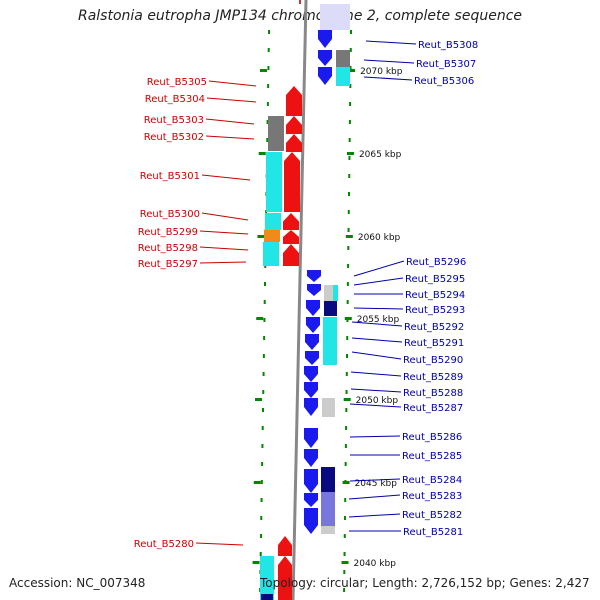 The height and width of the screenshot is (600, 600). I want to click on gene-label-left: Reut_B5297, so click(168, 264).